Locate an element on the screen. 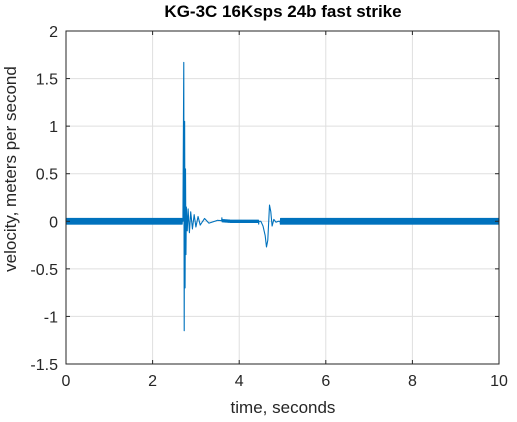 The height and width of the screenshot is (422, 517). x-tick-label: 0 is located at coordinates (66, 381).